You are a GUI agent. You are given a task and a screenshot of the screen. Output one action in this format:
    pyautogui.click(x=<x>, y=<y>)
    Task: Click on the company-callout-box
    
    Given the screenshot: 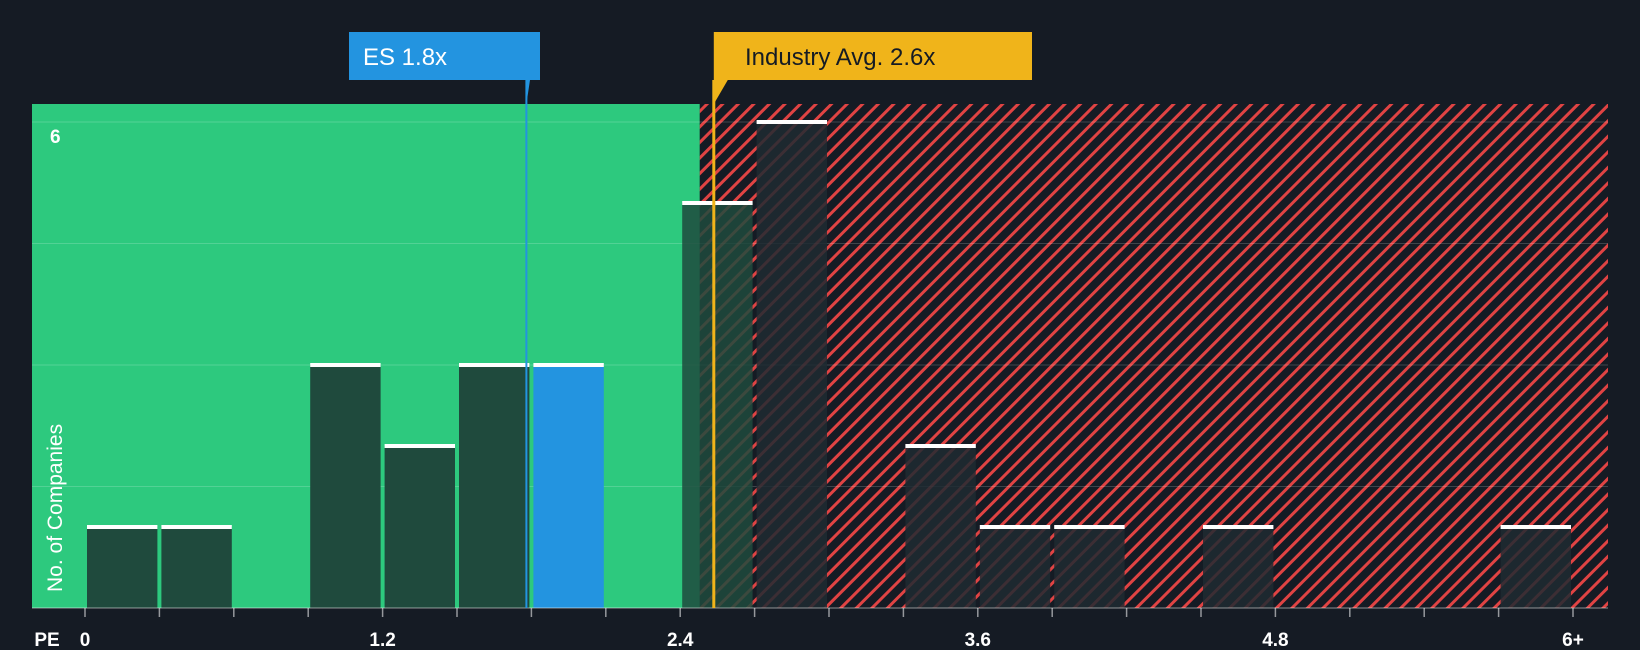 What is the action you would take?
    pyautogui.click(x=444, y=68)
    